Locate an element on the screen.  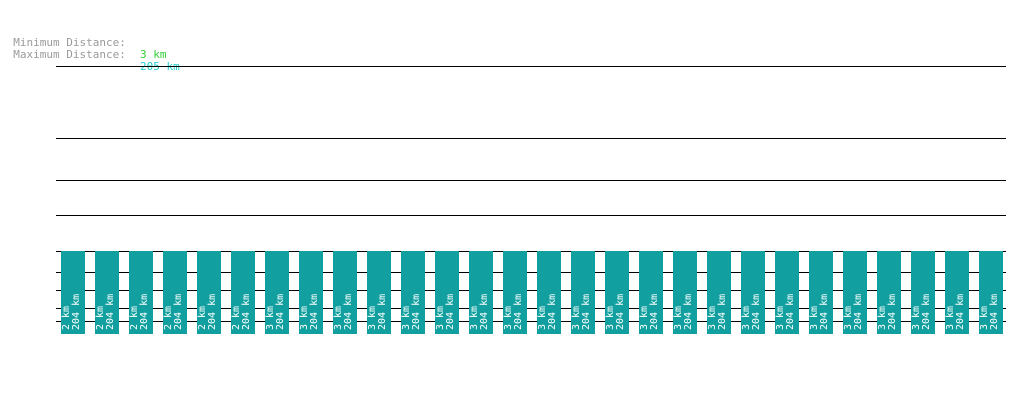
min-distance-label: Minimum Distance: is located at coordinates (69, 42).